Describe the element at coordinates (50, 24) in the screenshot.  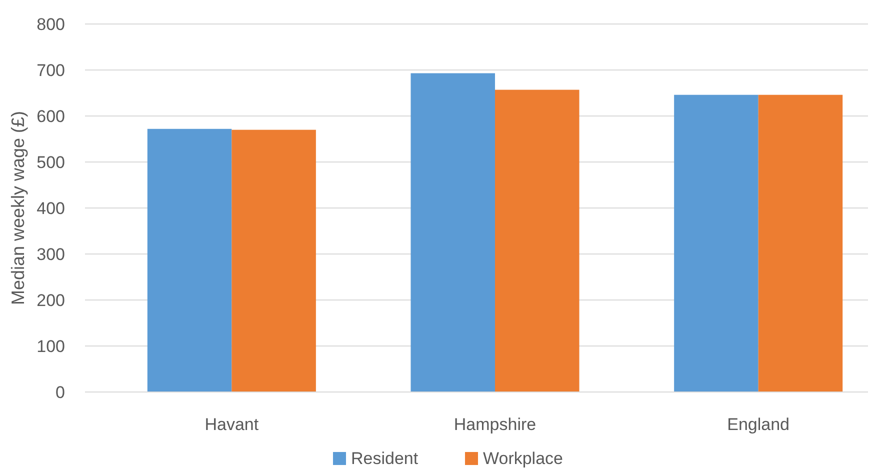
I see `y-tick-label: 800` at that location.